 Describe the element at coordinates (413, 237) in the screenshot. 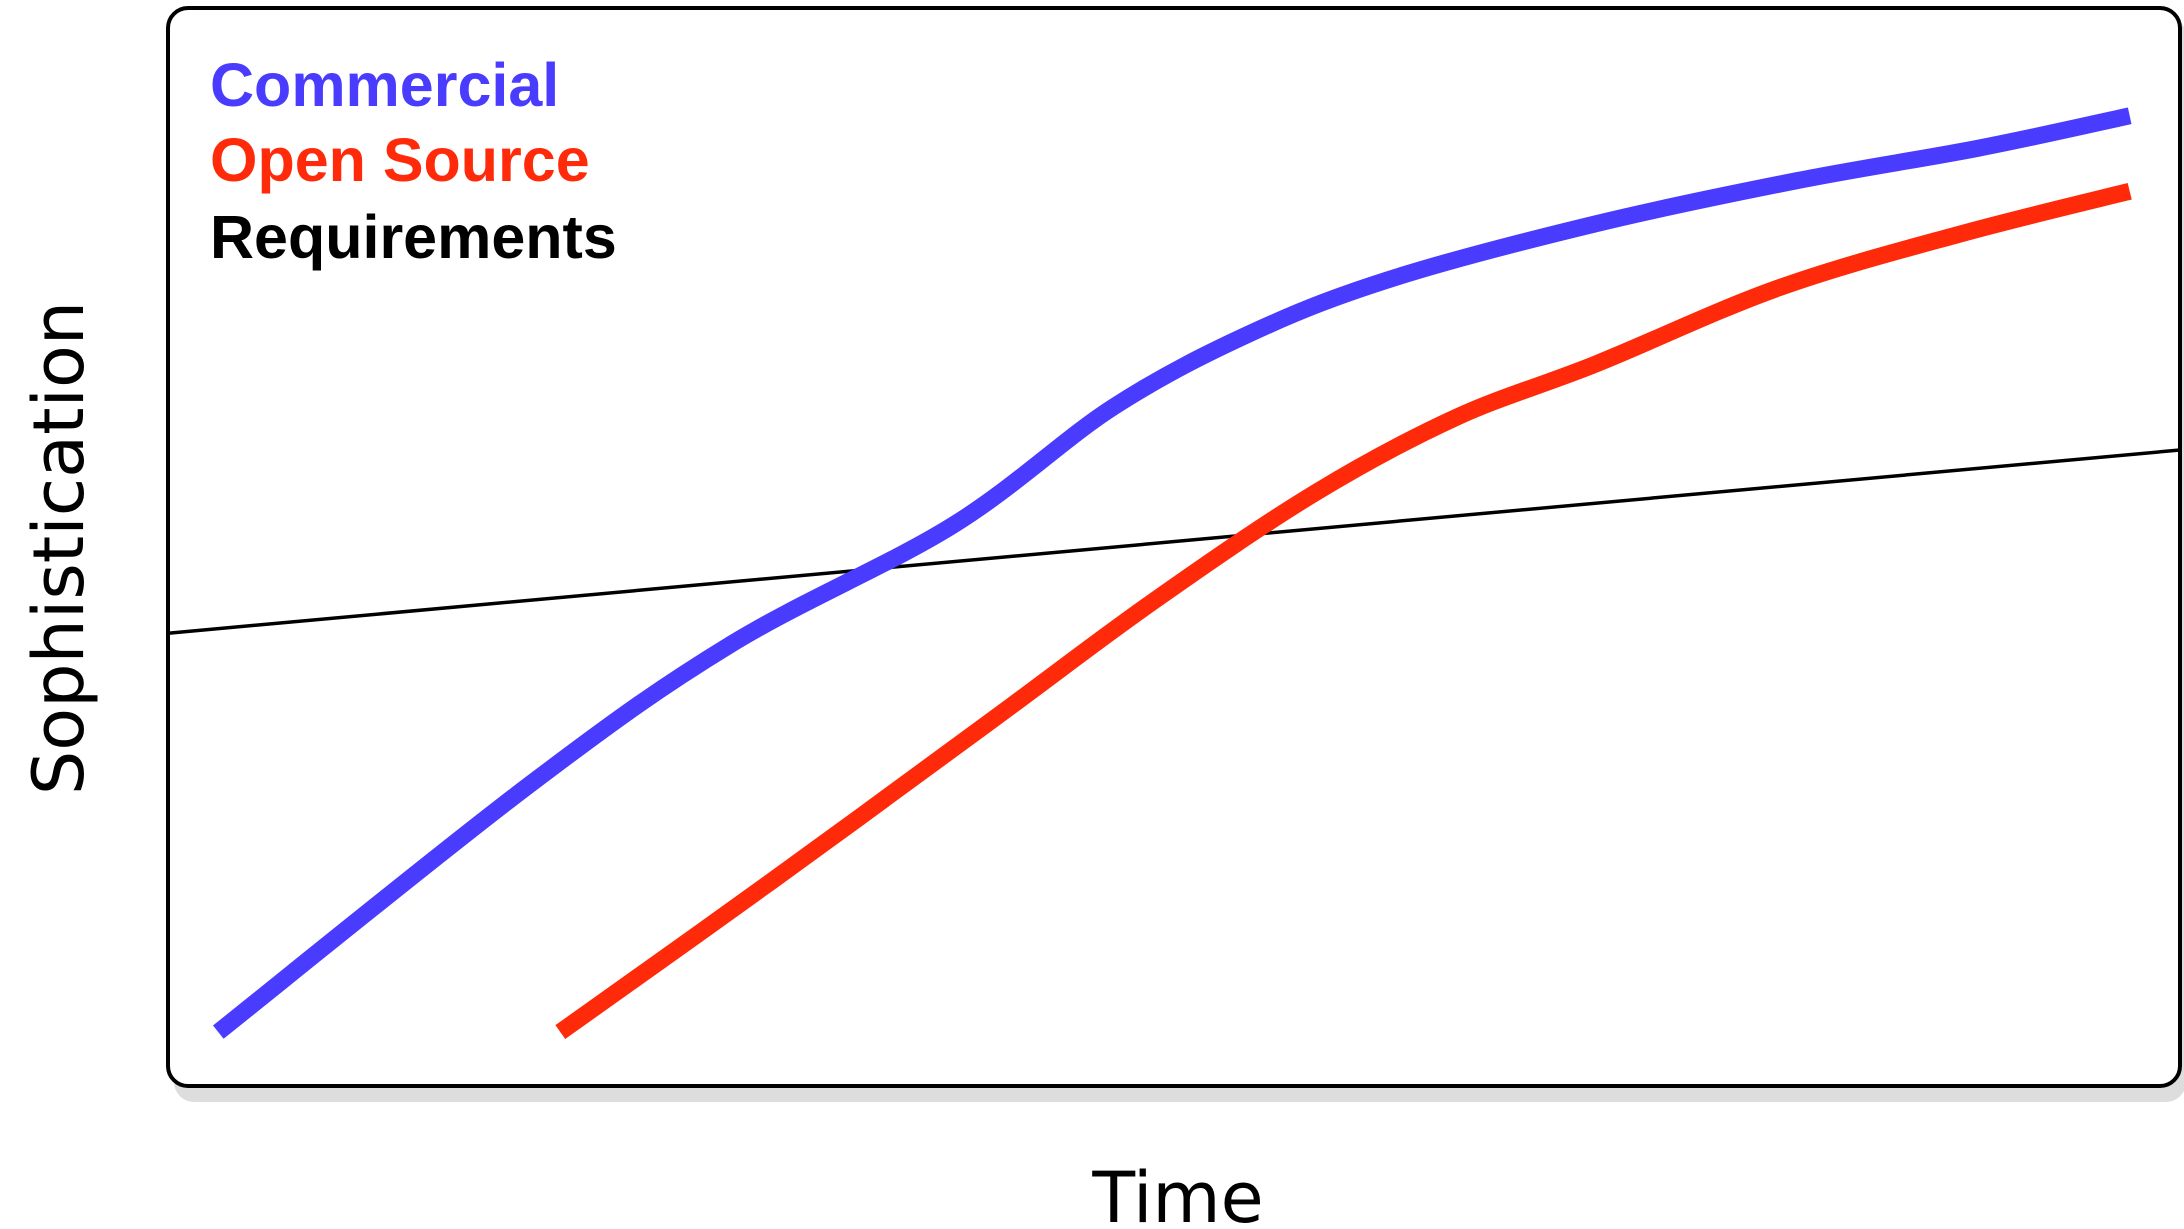

I see `legend-item-requirements: Requirements` at that location.